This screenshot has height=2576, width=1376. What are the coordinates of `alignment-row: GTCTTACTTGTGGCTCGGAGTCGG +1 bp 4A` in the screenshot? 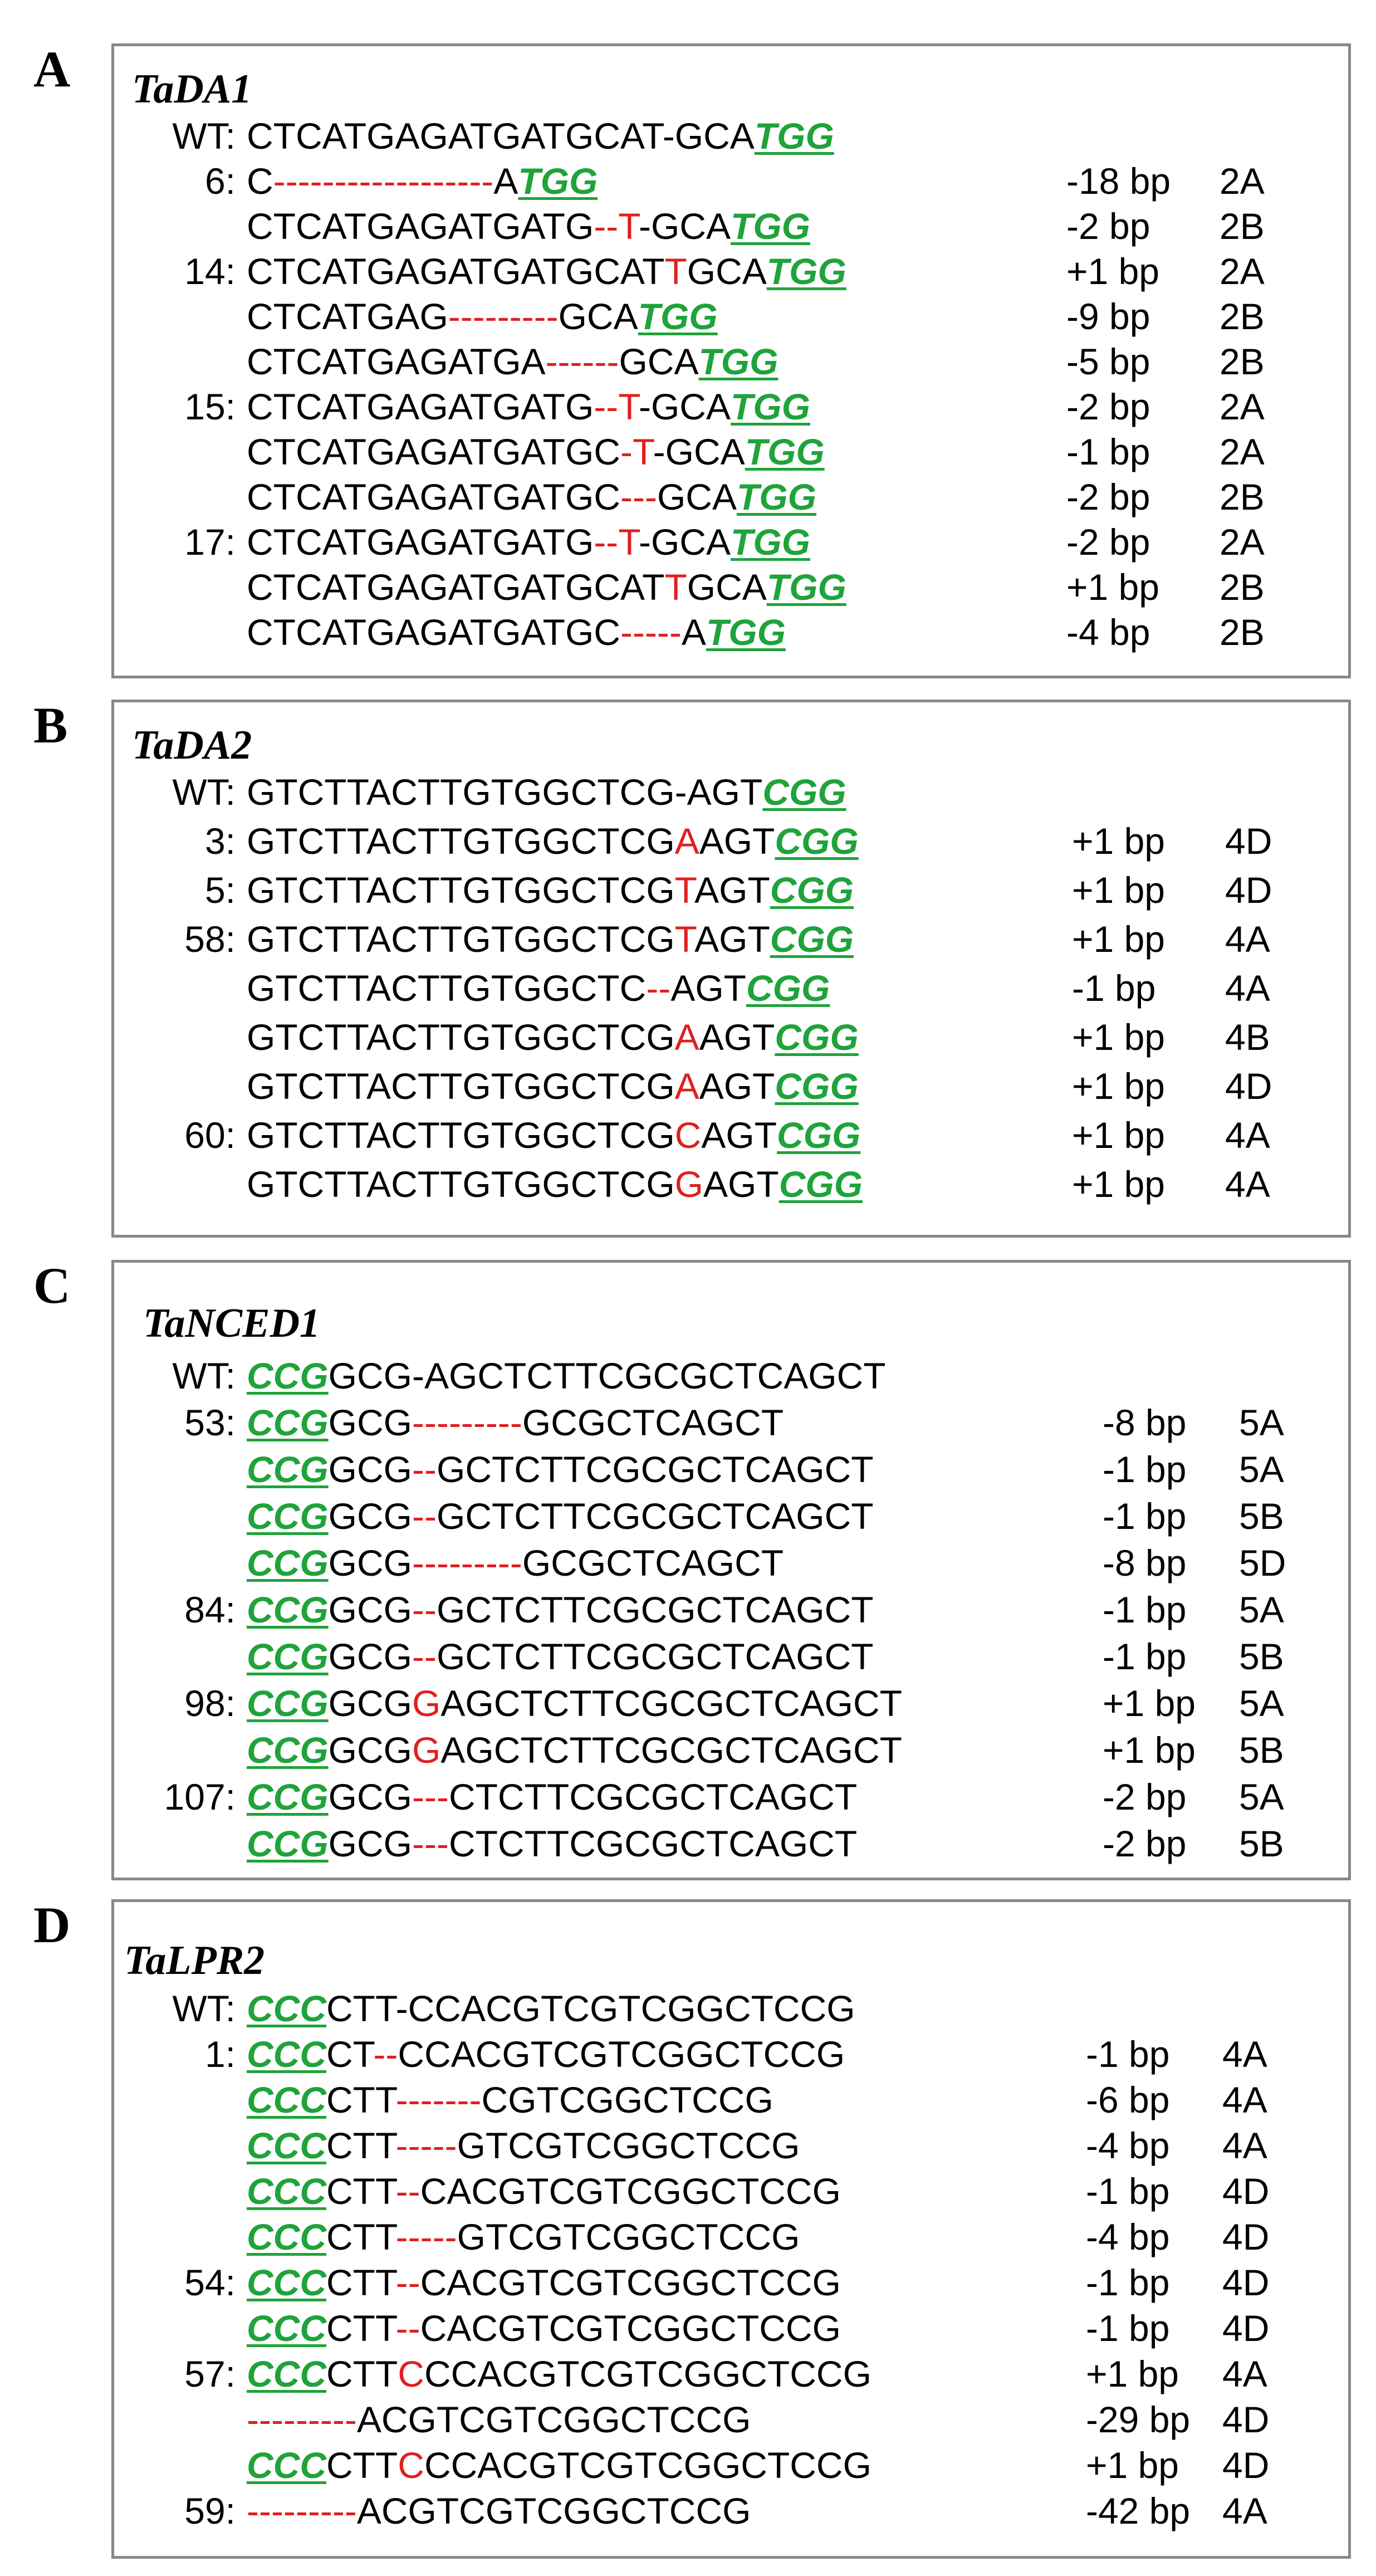 It's located at (731, 1184).